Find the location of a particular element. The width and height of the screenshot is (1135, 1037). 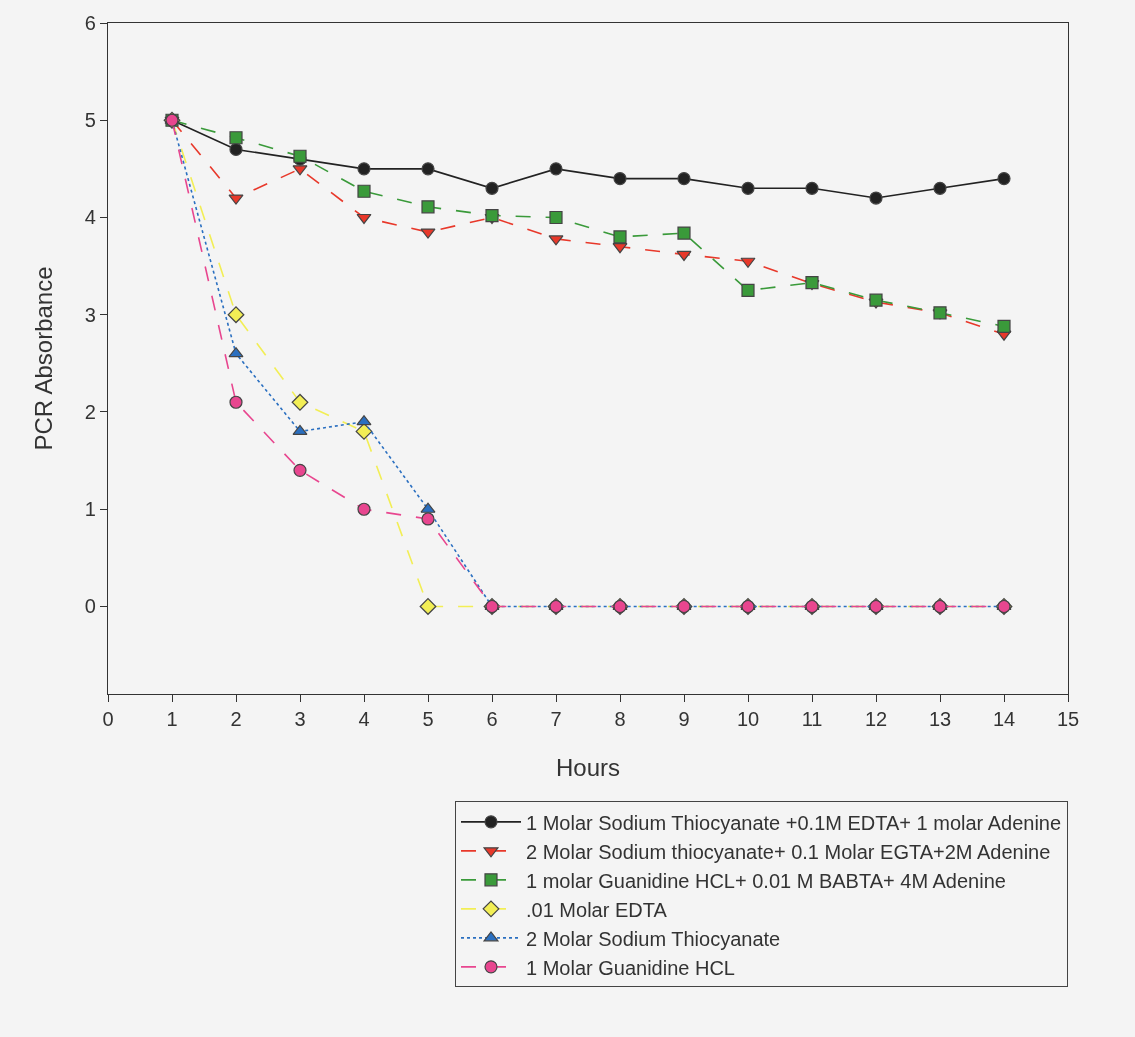

x-tick-label: 2 is located at coordinates (236, 719).